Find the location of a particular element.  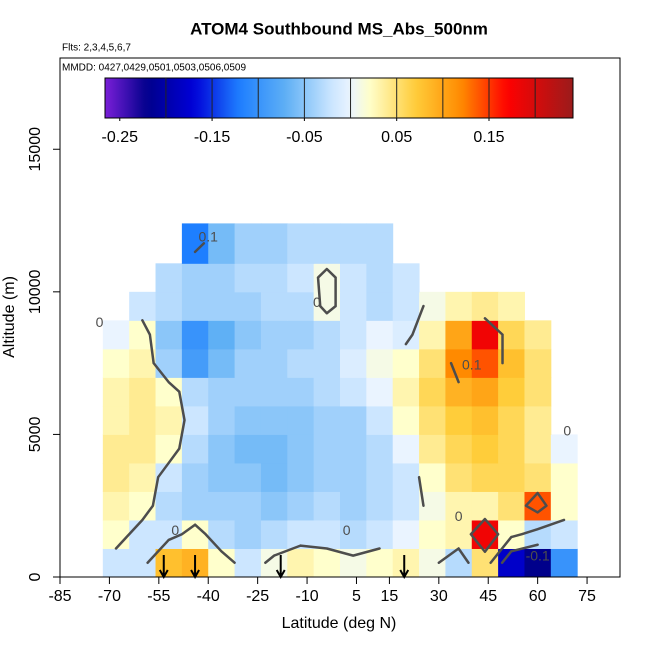

x-tick-label: -55 is located at coordinates (158, 596).